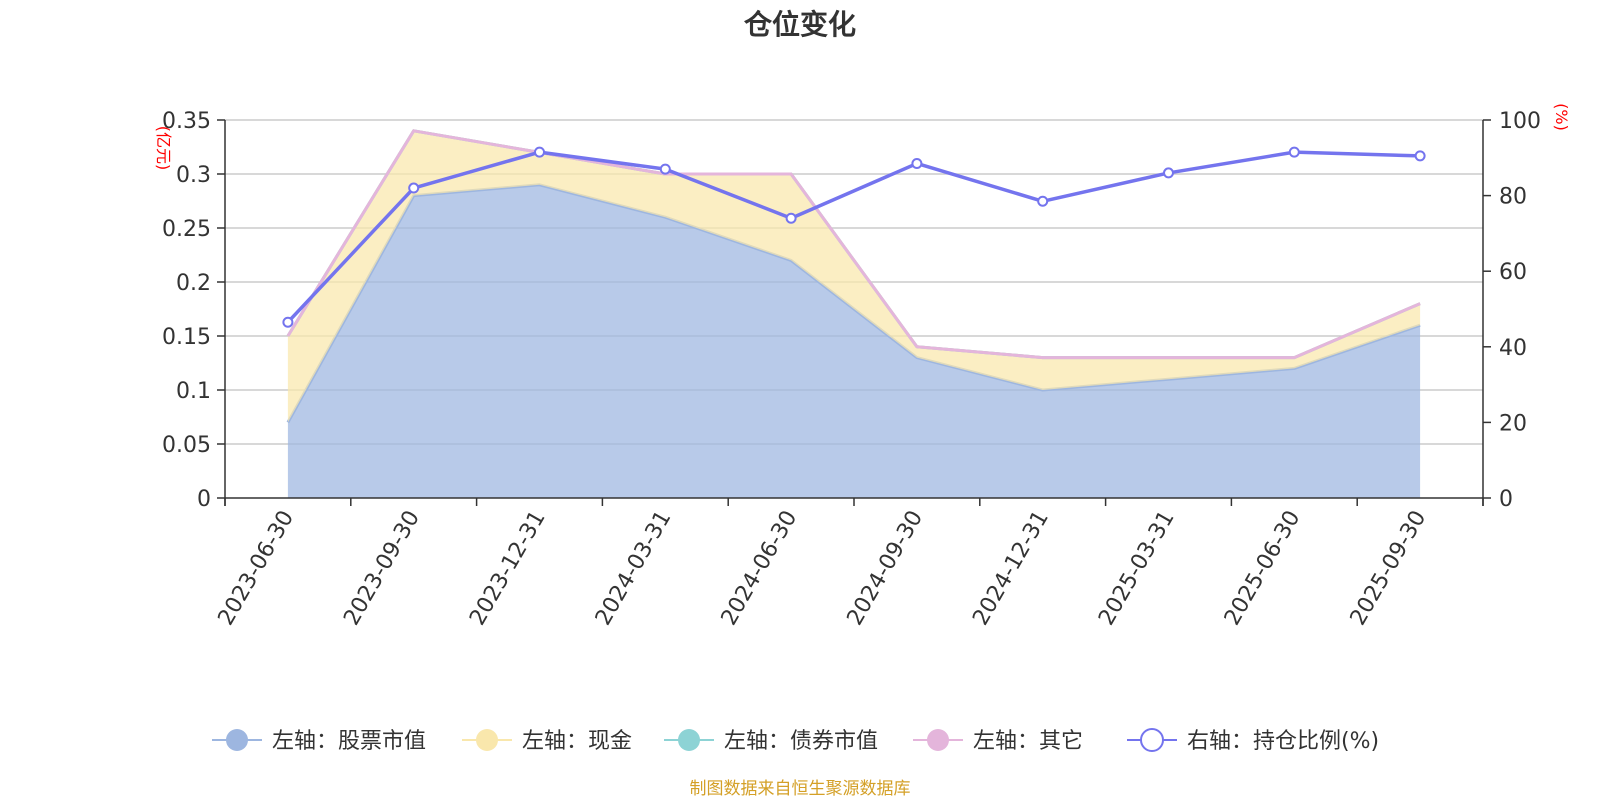 The height and width of the screenshot is (800, 1600). What do you see at coordinates (1513, 423) in the screenshot?
I see `right-tick-label: 20` at bounding box center [1513, 423].